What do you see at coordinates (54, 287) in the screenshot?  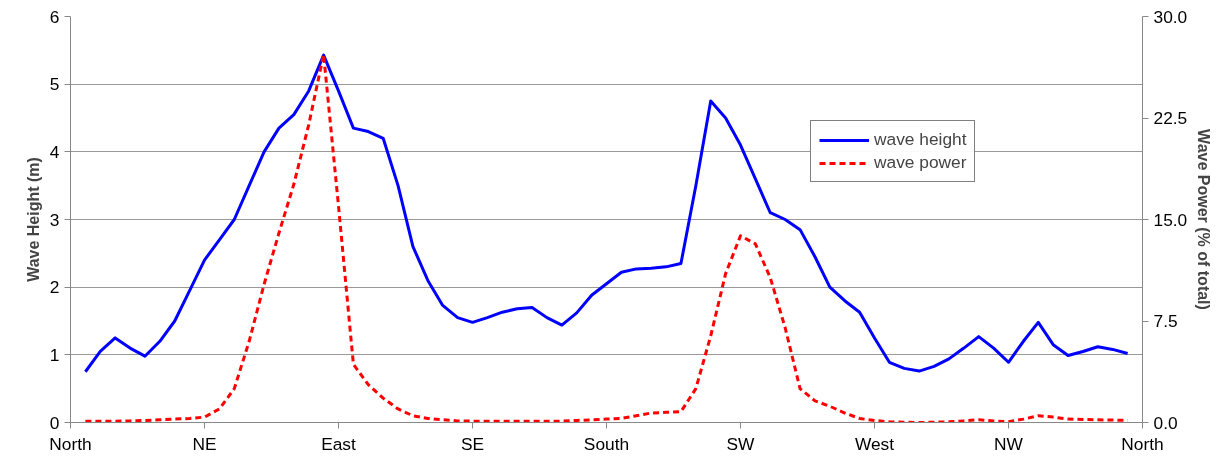 I see `y-tick-label: 2` at bounding box center [54, 287].